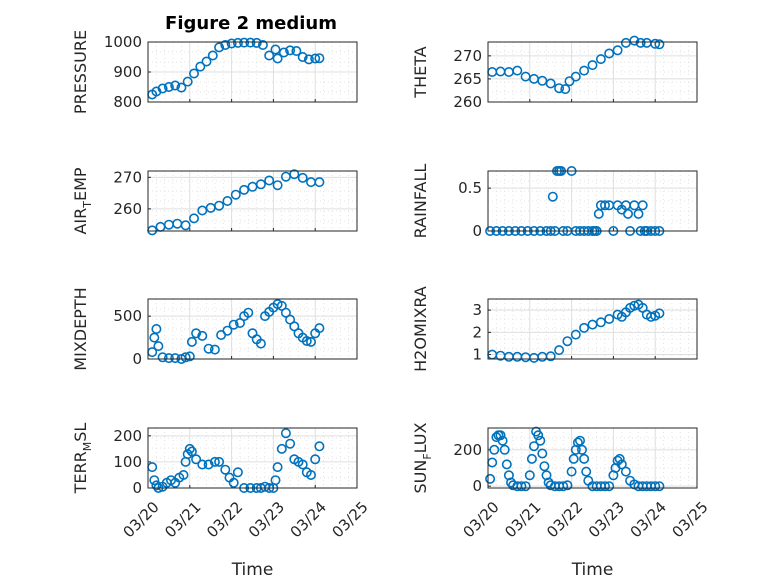 This screenshot has height=583, width=778. Describe the element at coordinates (127, 462) in the screenshot. I see `y-tick-label: 100` at that location.